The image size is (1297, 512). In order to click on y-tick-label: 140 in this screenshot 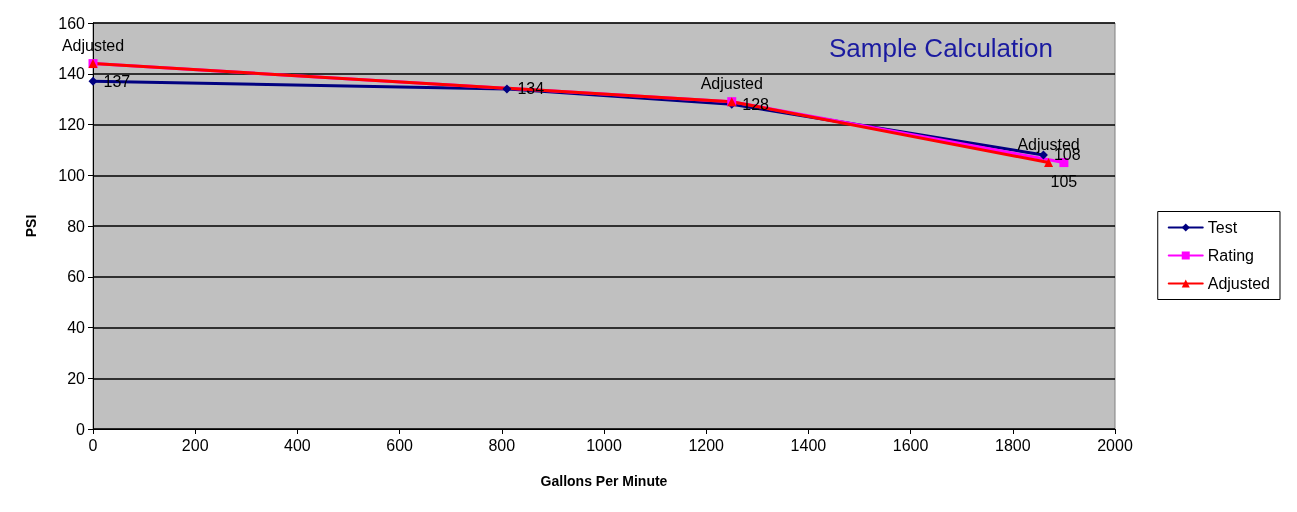, I will do `click(72, 74)`.